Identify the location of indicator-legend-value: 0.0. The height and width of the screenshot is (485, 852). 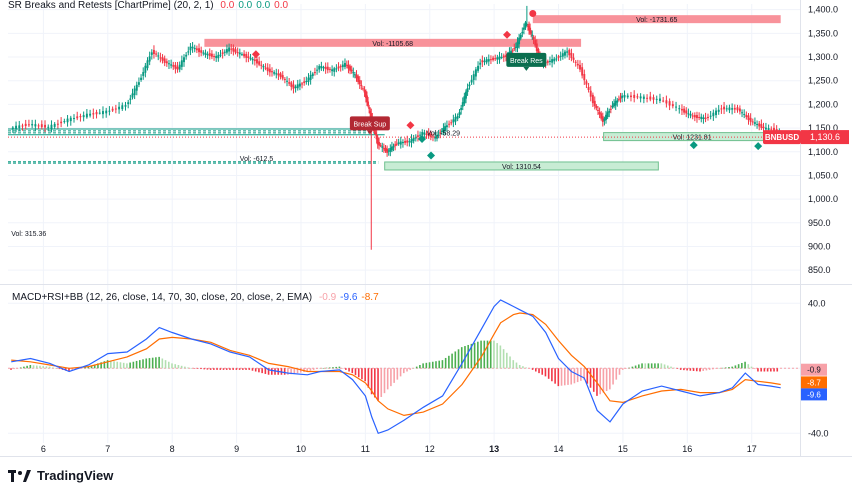
(281, 5).